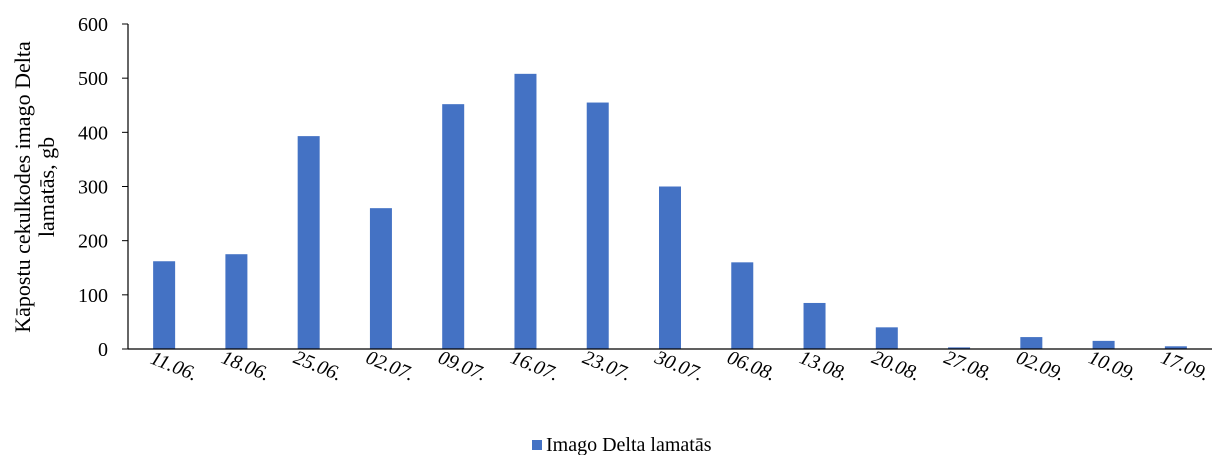  What do you see at coordinates (462, 366) in the screenshot?
I see `x-tick-label: 09.07.` at bounding box center [462, 366].